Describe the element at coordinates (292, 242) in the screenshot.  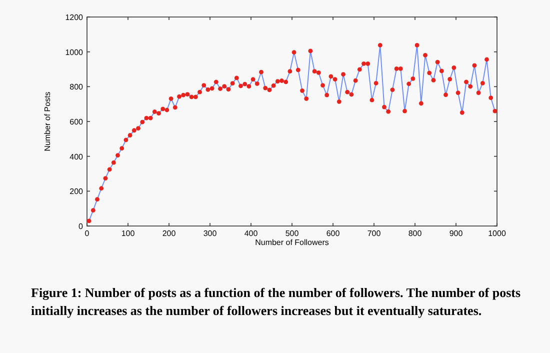
I see `x-axis-title: Number of Followers` at that location.